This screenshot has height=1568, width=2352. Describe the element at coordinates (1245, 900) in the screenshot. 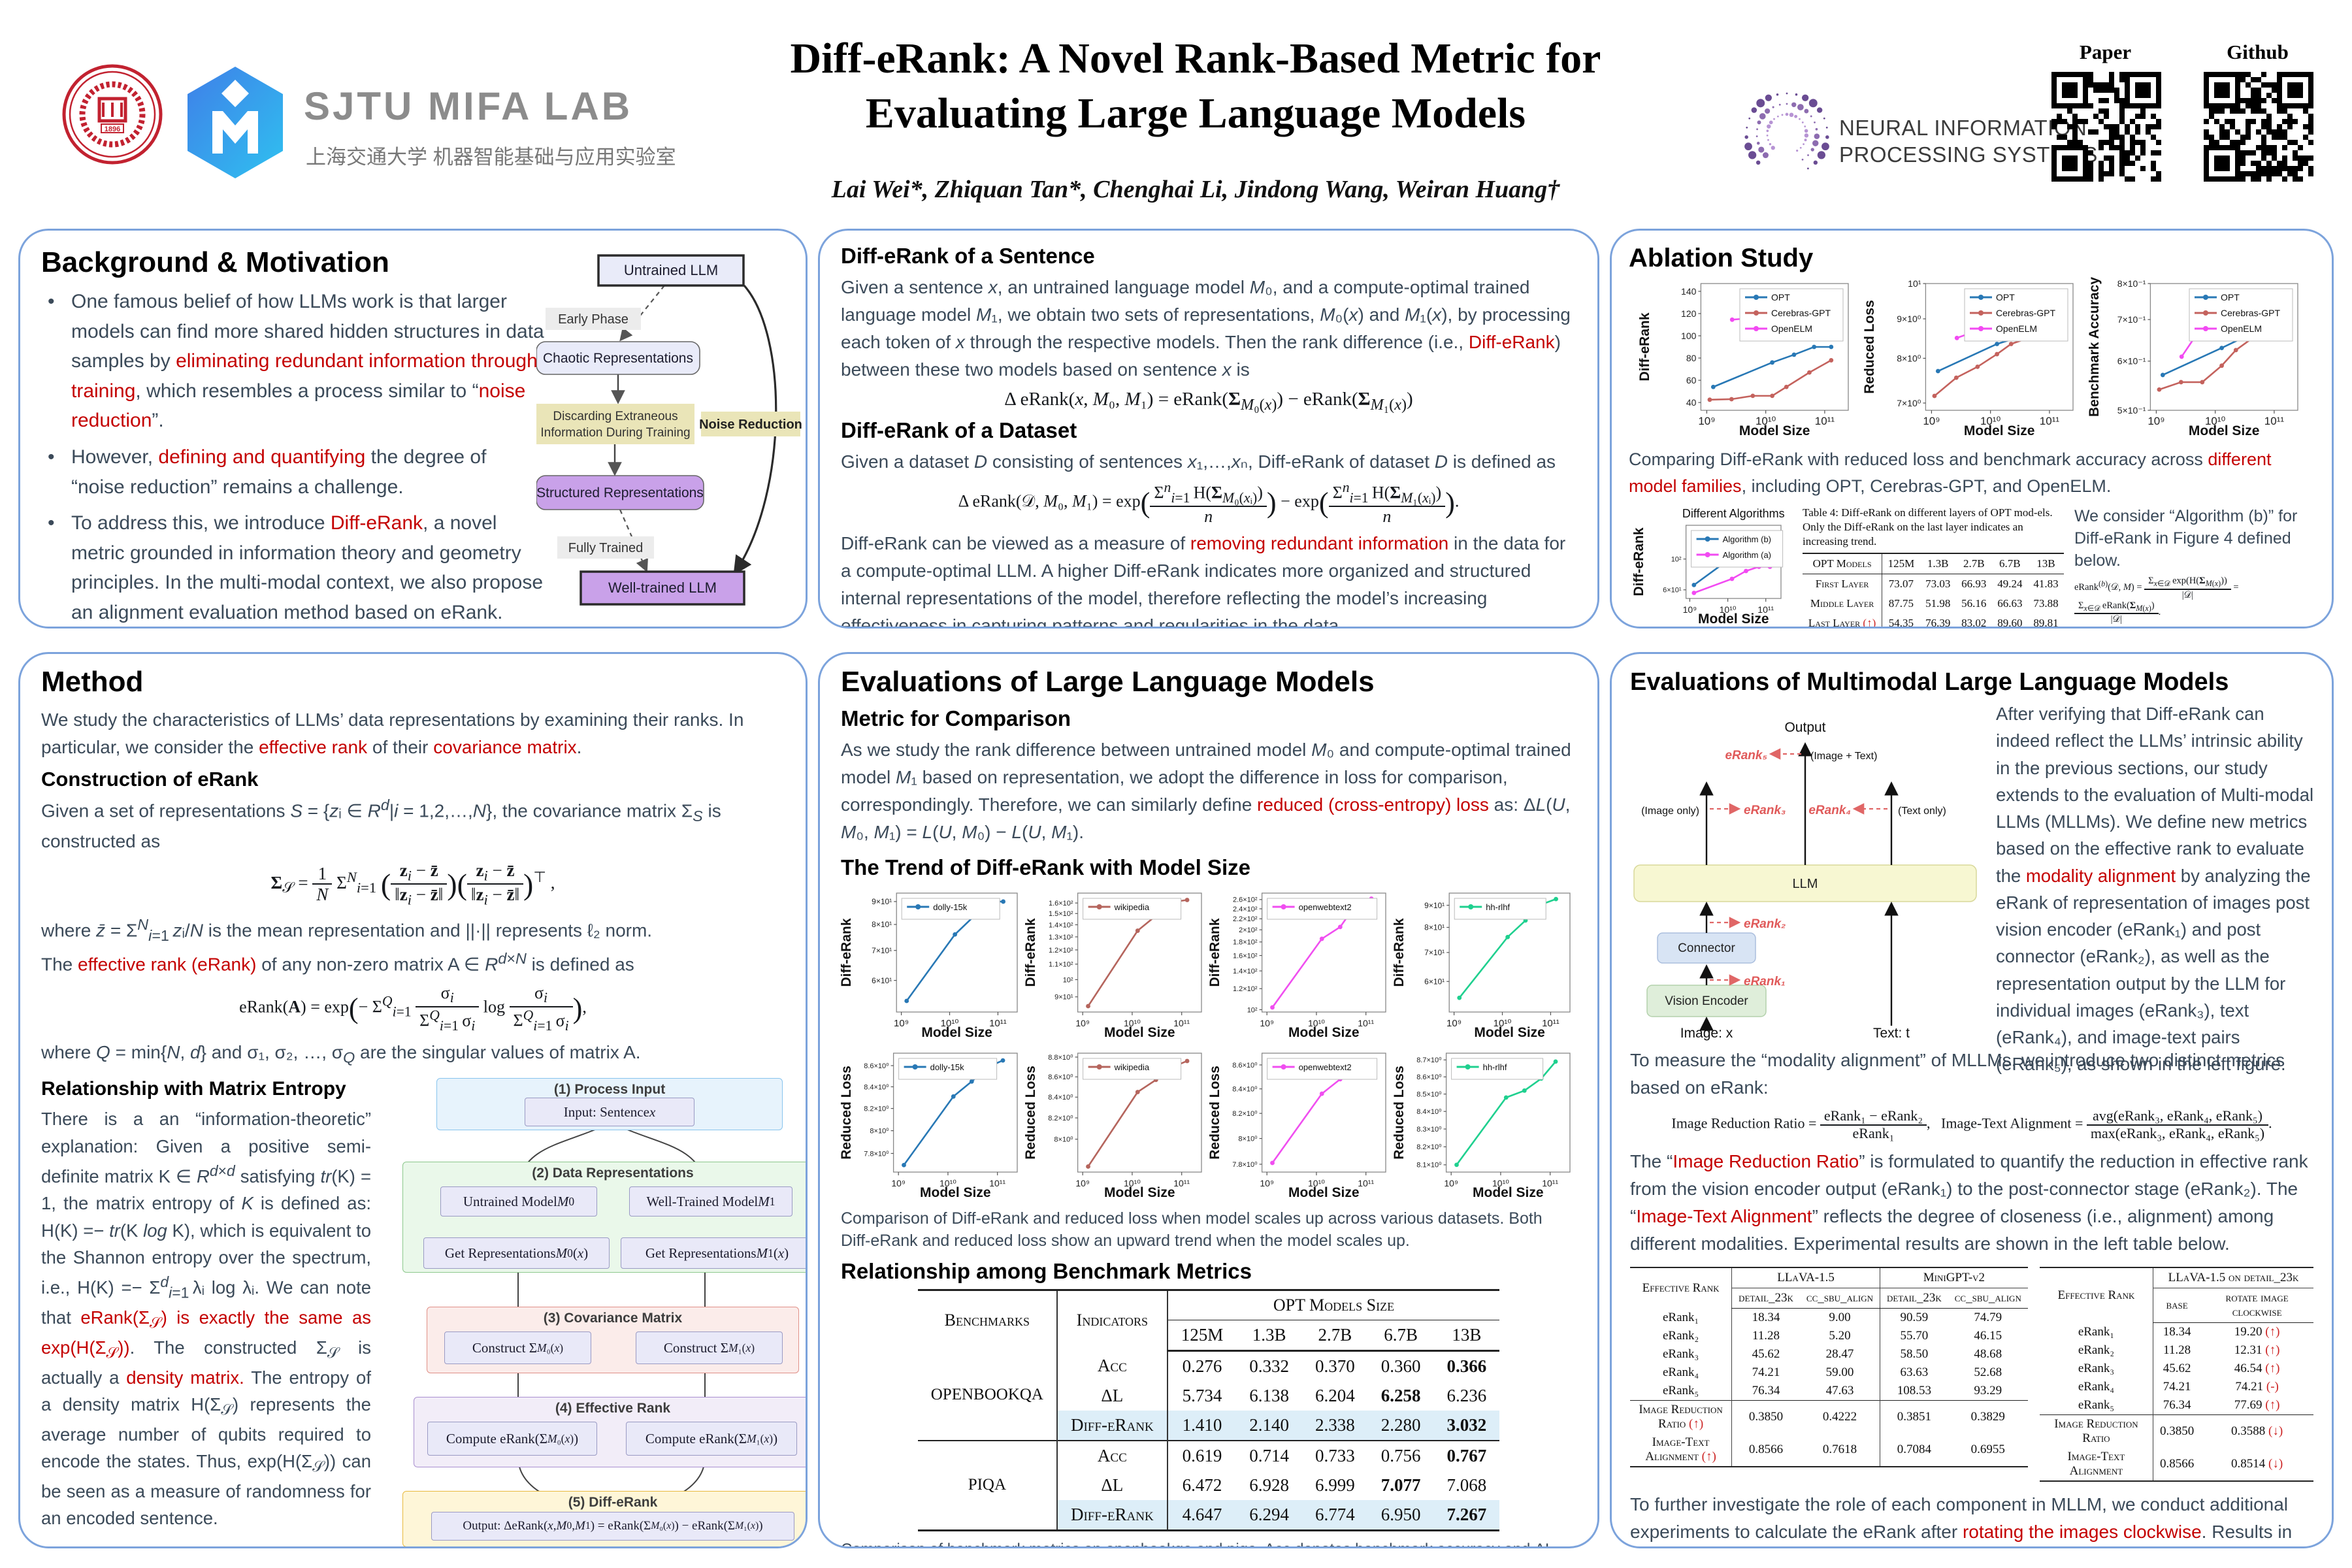

I see `svg-text: 2.6×10²` at that location.